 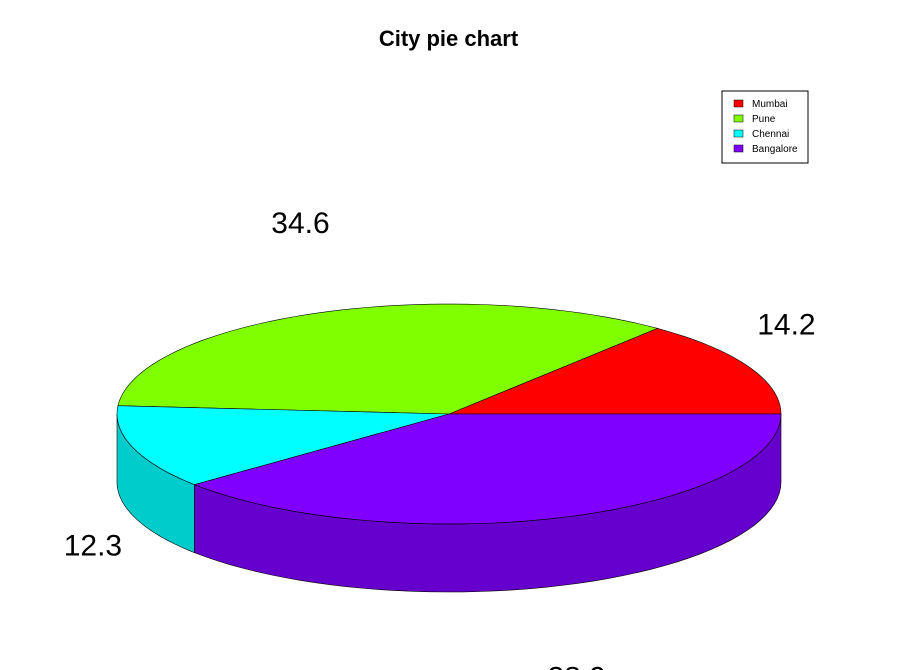 I want to click on pie-slice-pune, so click(x=388, y=359).